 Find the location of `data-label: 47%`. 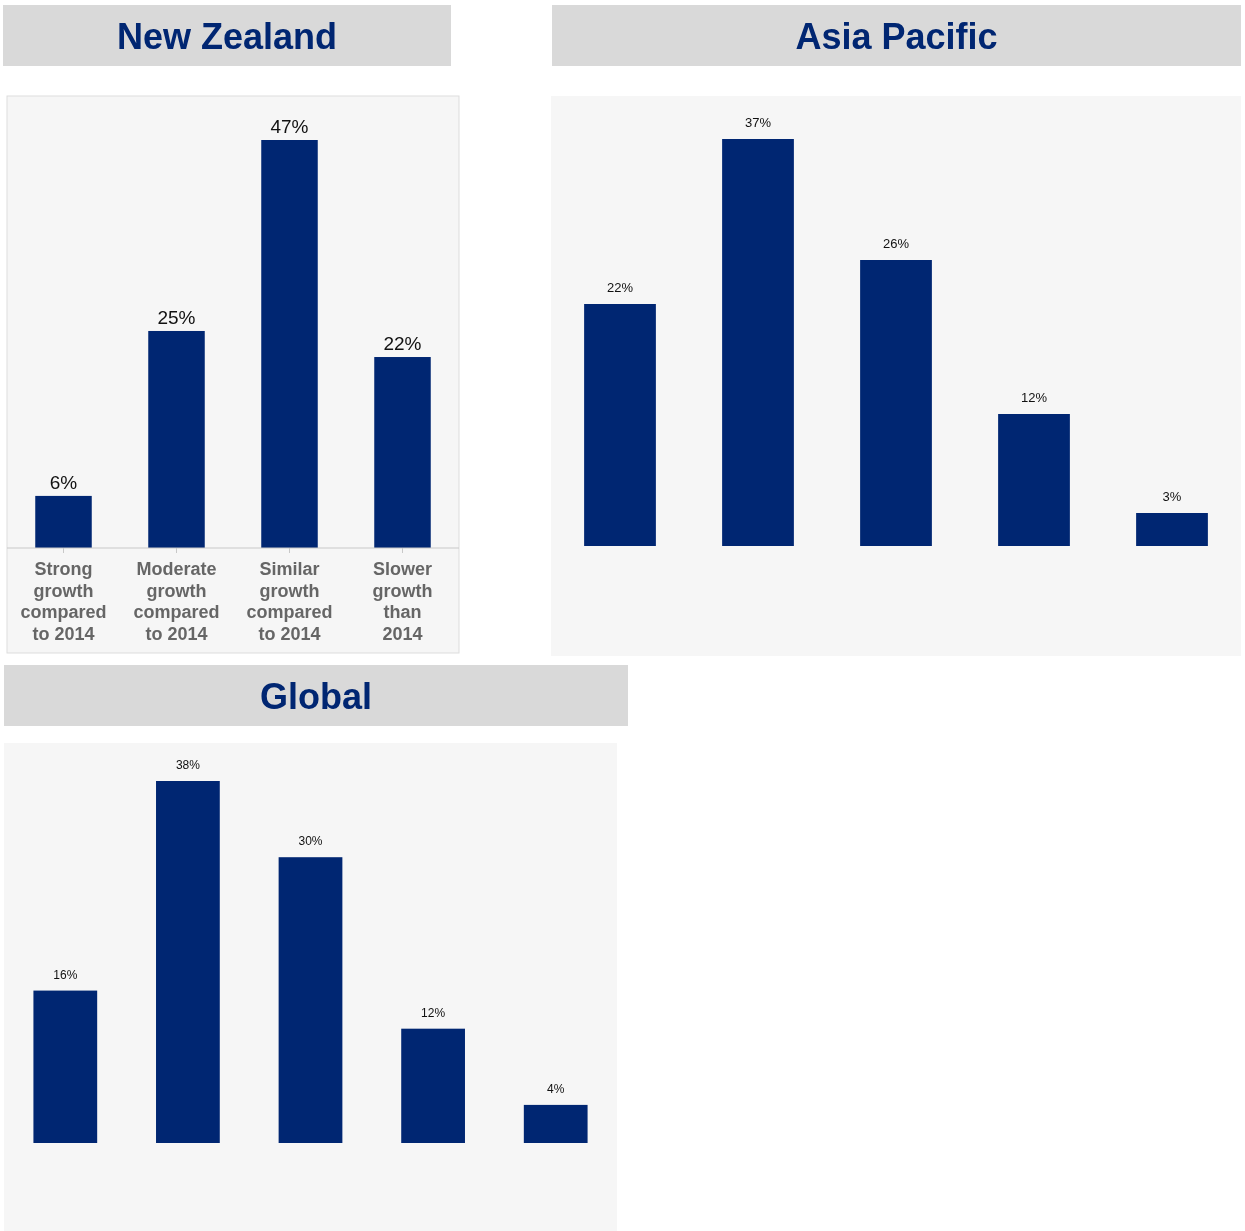

data-label: 47% is located at coordinates (289, 126).